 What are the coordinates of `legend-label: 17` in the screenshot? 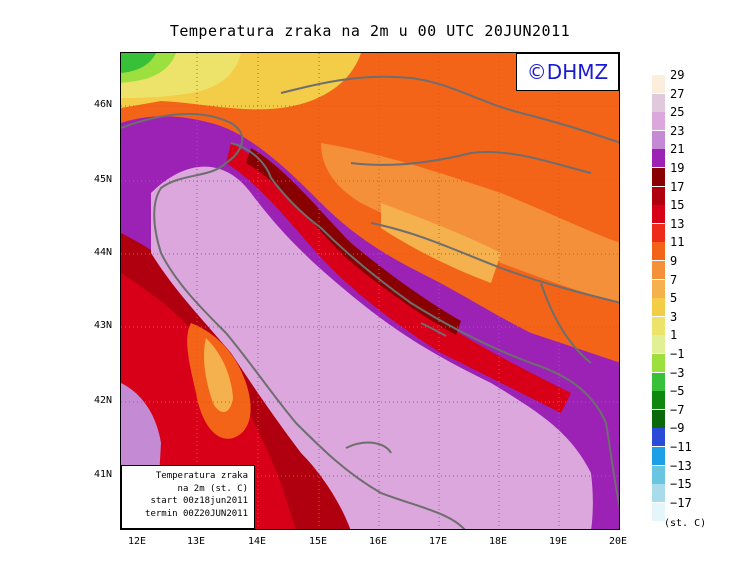 It's located at (677, 186).